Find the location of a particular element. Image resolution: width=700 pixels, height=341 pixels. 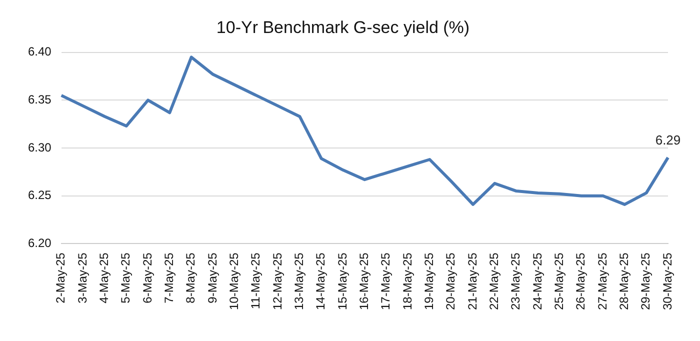

x-tick-label: 12-May-25 is located at coordinates (277, 281).